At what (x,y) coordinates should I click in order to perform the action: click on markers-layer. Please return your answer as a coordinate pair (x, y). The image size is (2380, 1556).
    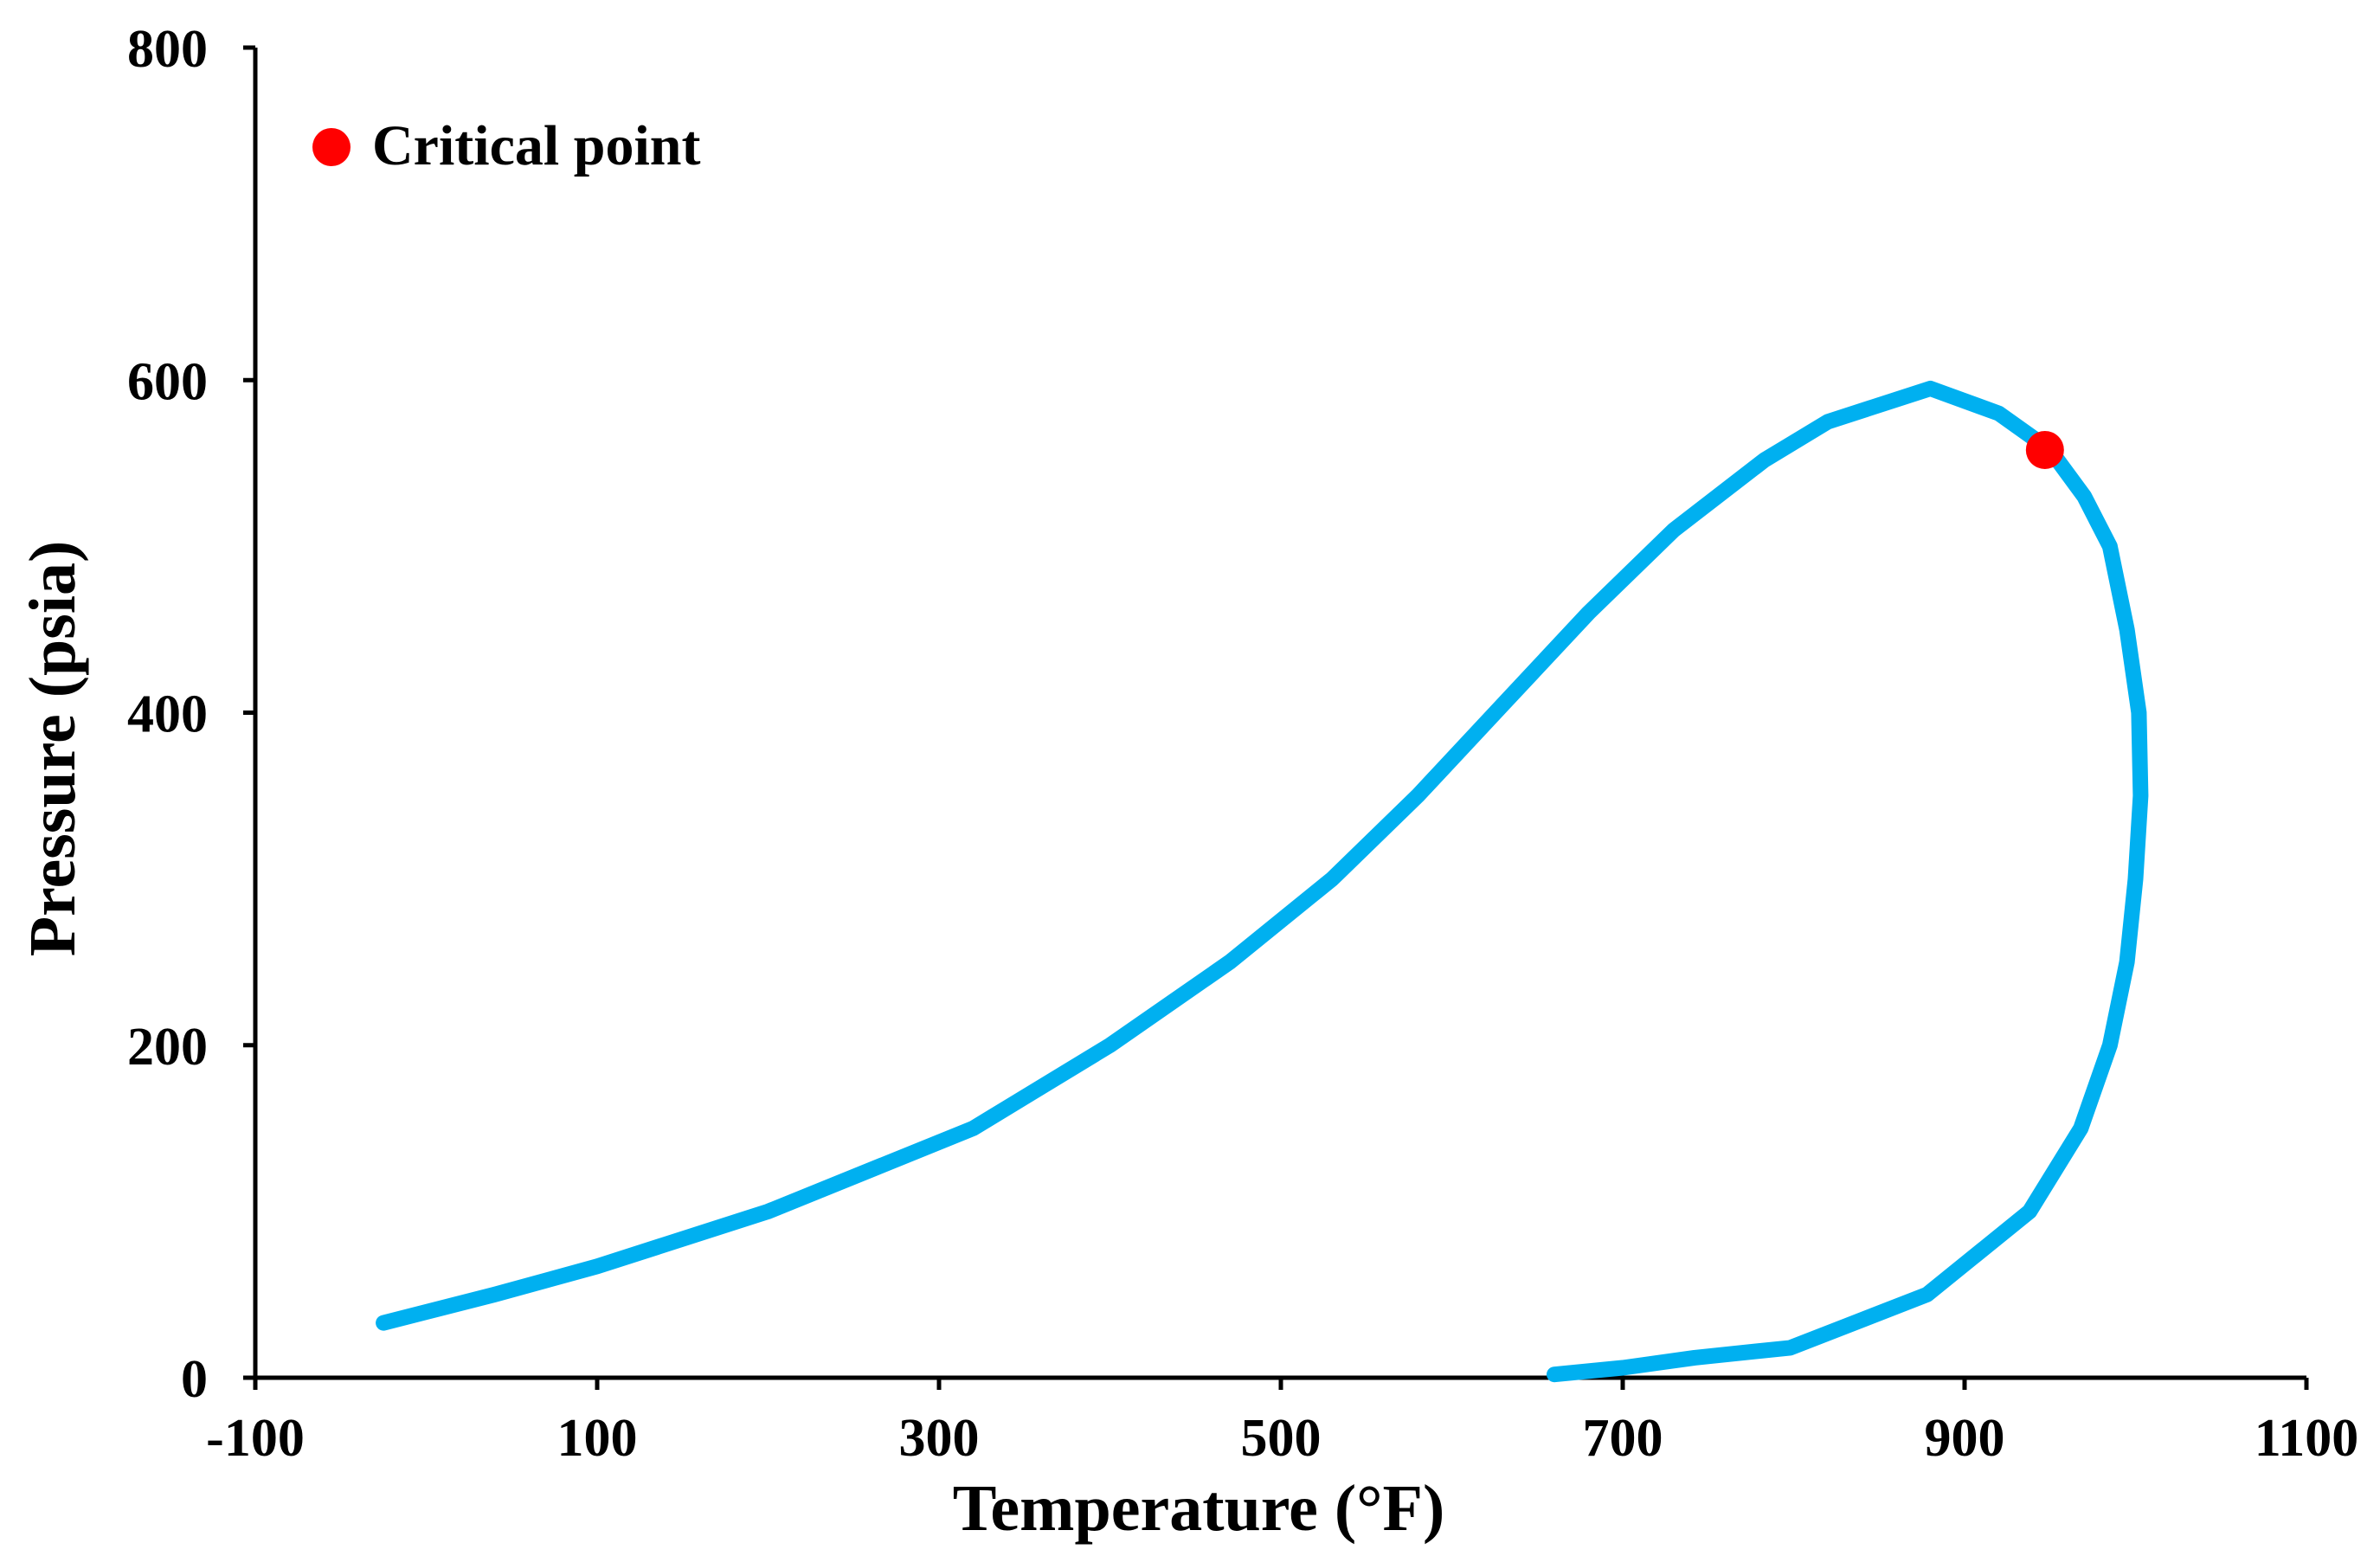
    Looking at the image, I should click on (2044, 449).